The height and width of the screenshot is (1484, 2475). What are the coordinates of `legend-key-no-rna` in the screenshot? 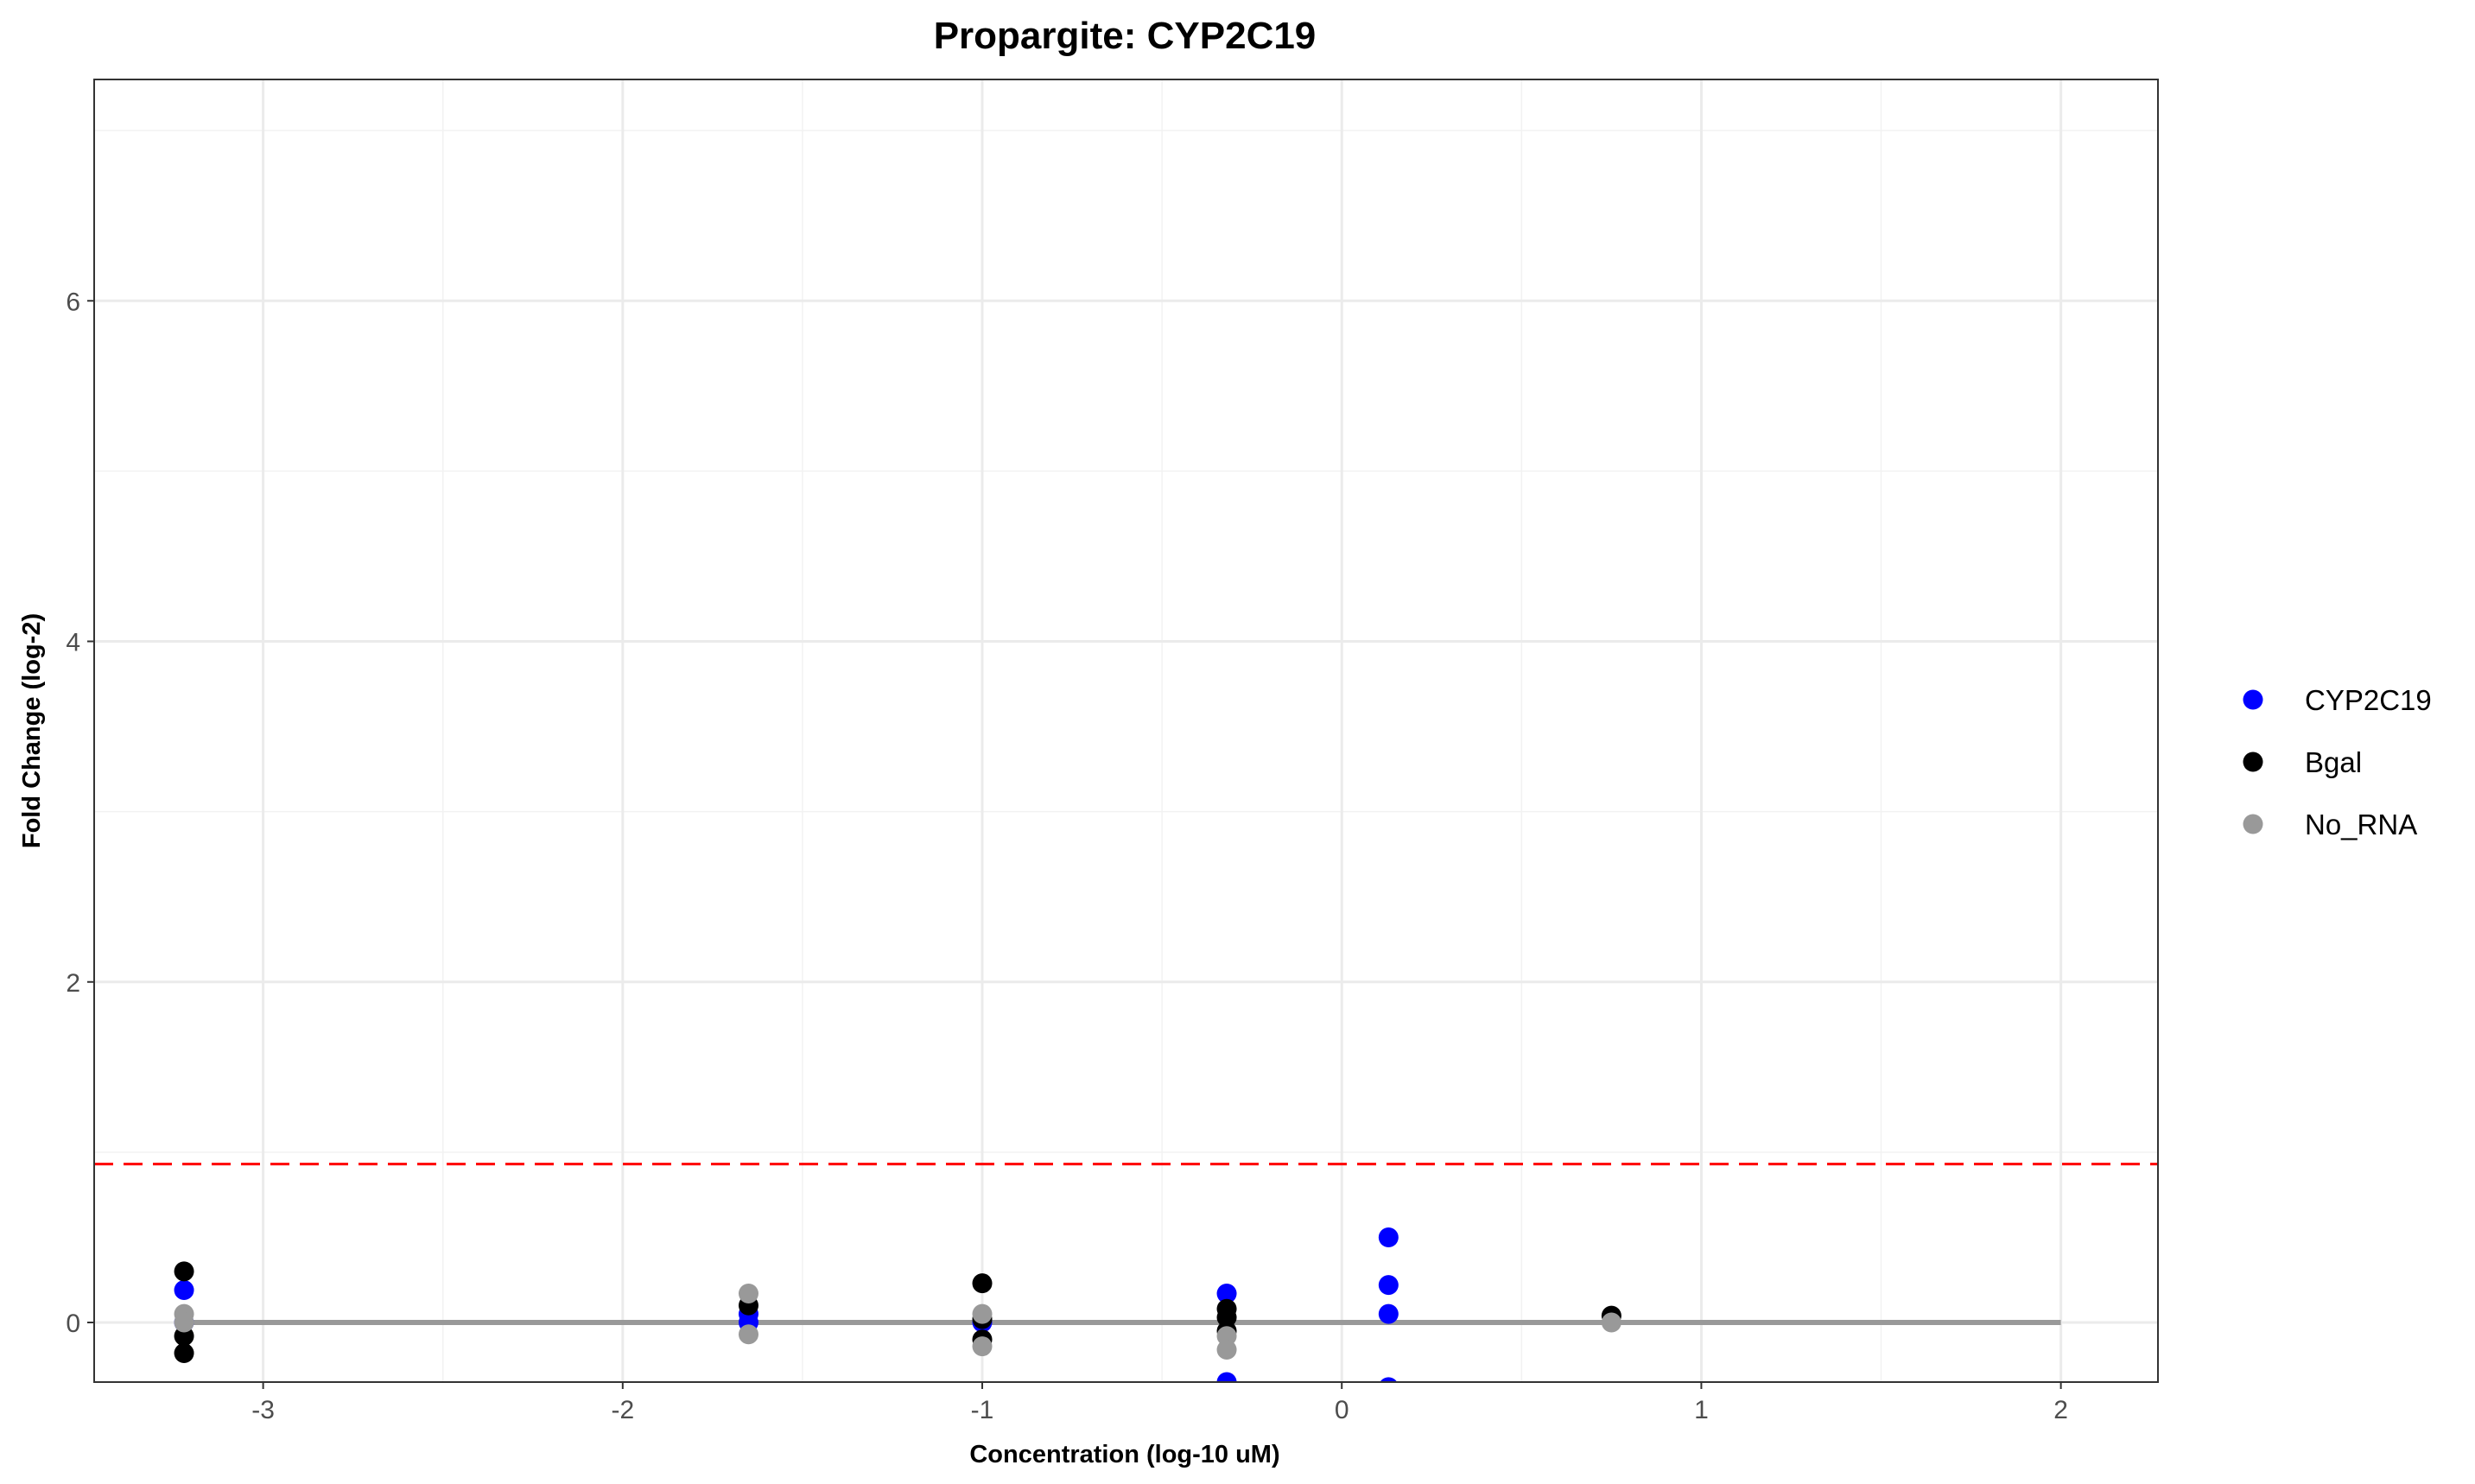 It's located at (2253, 824).